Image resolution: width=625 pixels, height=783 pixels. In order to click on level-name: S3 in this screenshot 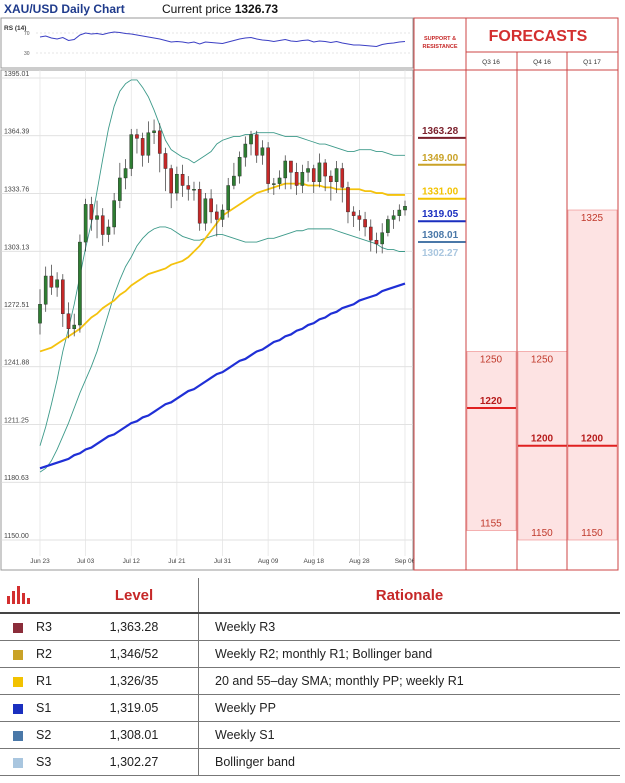, I will do `click(53, 762)`.